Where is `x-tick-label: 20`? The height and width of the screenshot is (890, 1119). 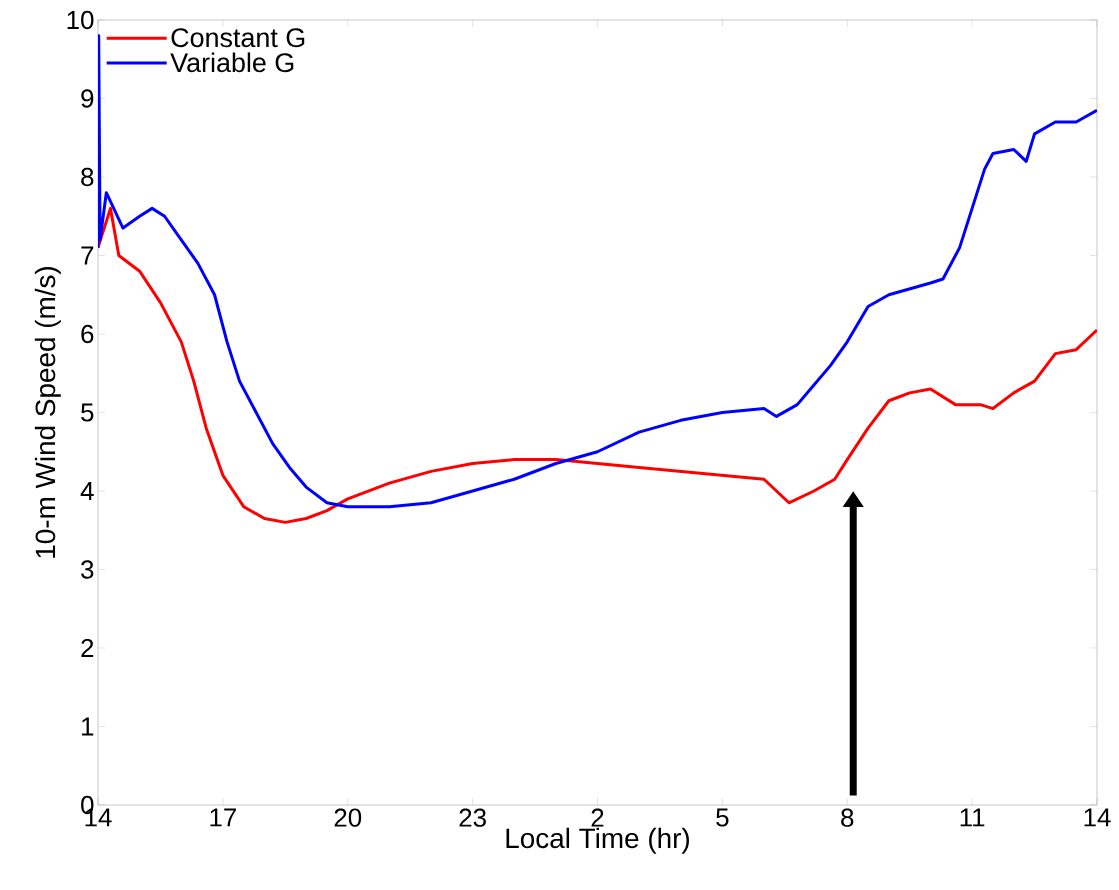
x-tick-label: 20 is located at coordinates (348, 817).